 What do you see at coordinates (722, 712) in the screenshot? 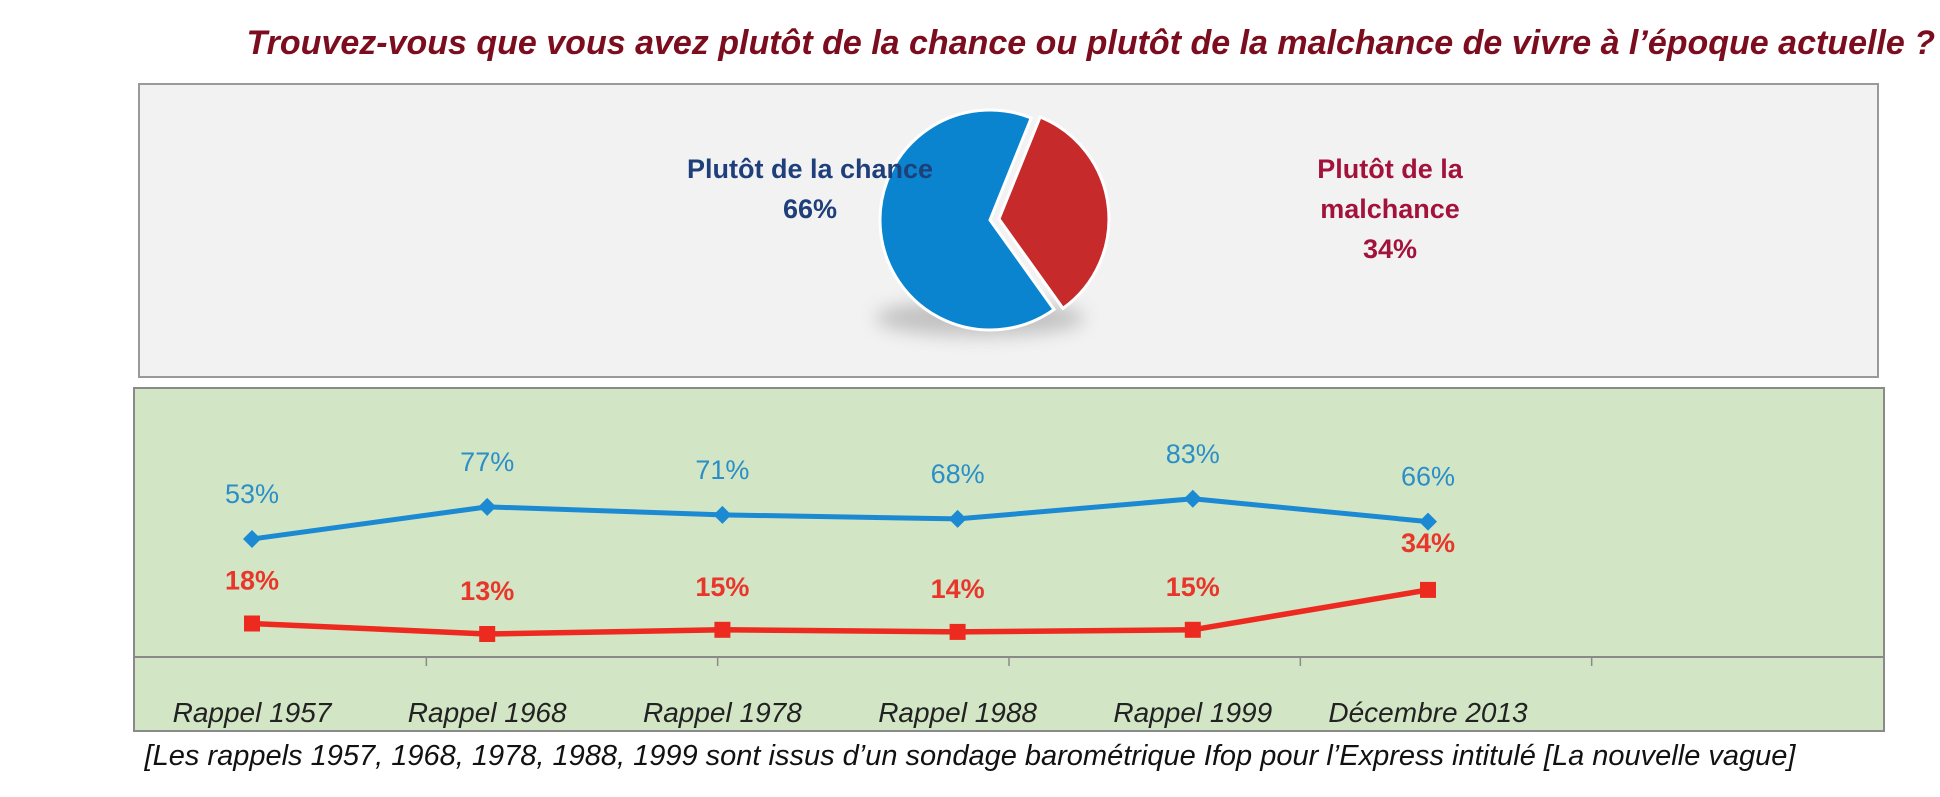
I see `x-tick-label: Rappel 1978` at bounding box center [722, 712].